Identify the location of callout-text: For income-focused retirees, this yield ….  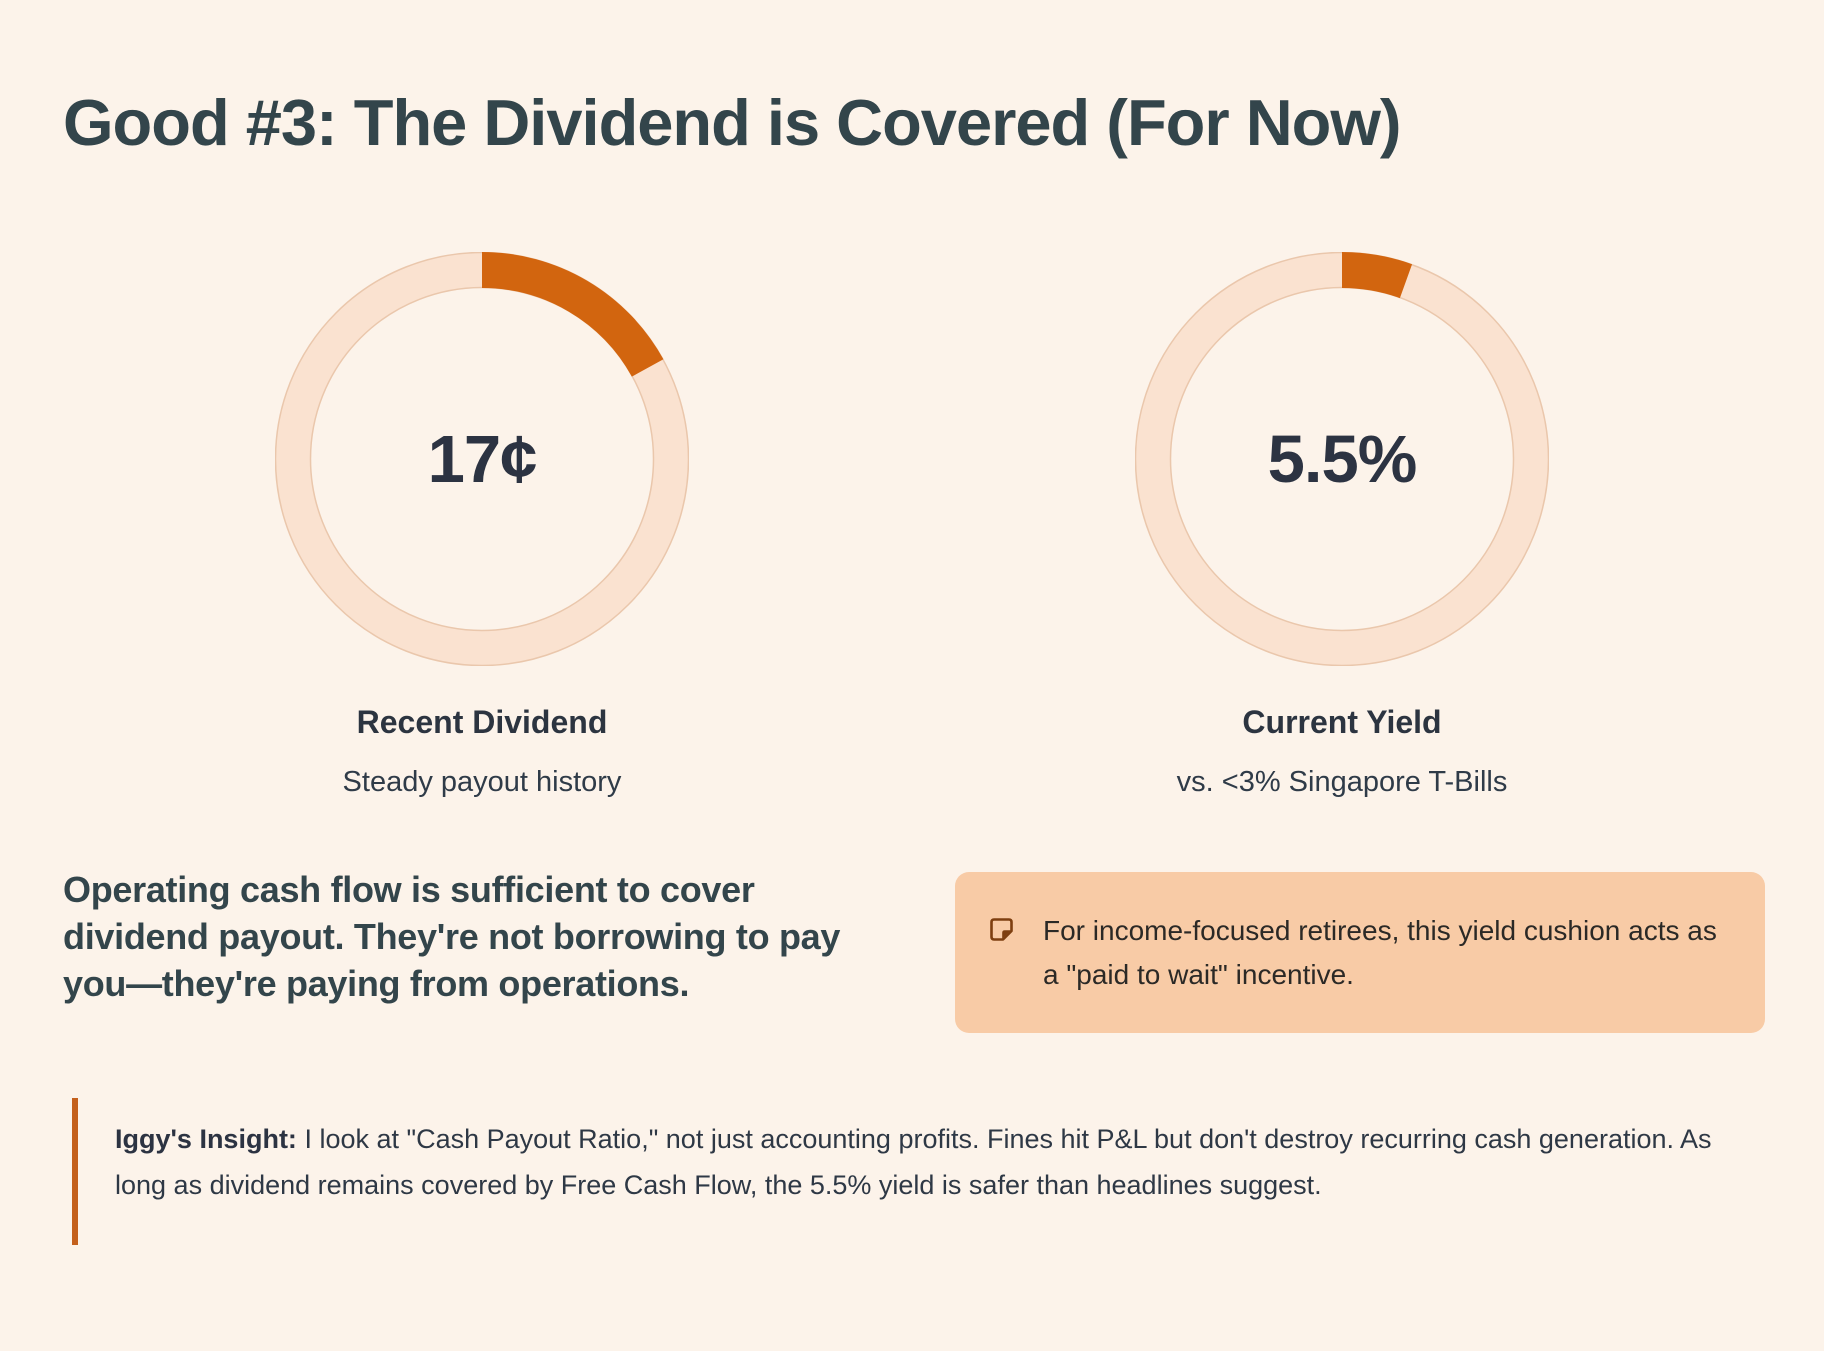
(1380, 952).